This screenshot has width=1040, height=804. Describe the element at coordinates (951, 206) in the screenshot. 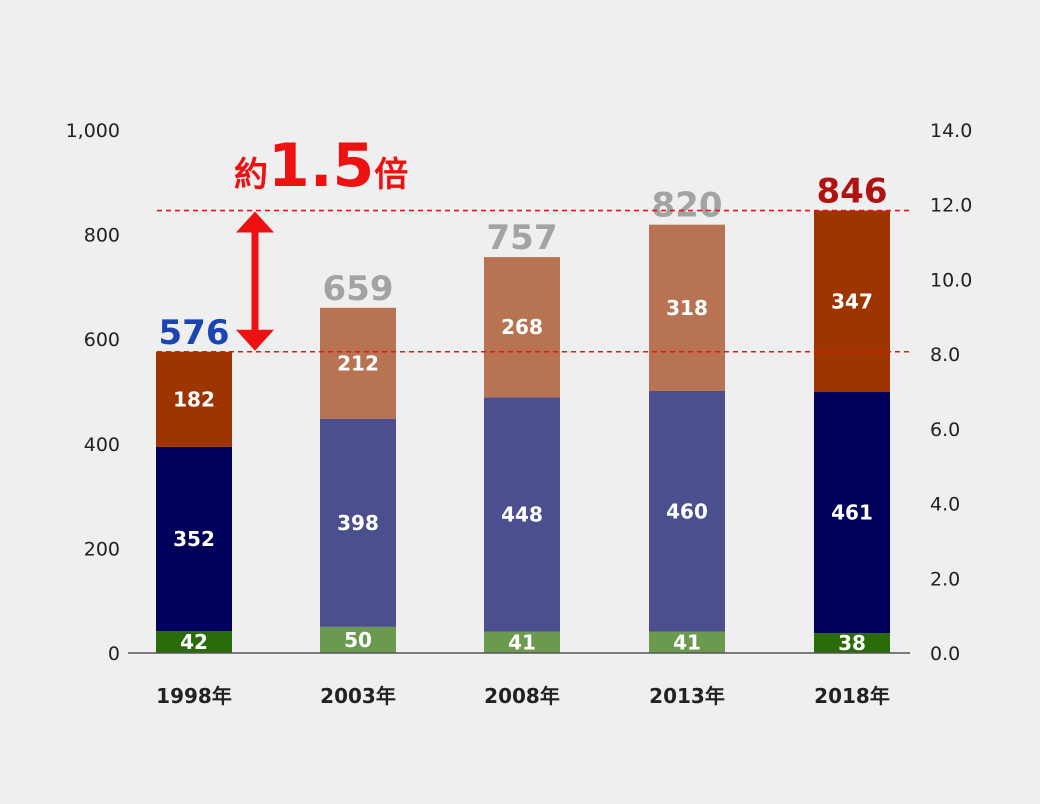

I see `y2-tick-label: 12.0` at that location.